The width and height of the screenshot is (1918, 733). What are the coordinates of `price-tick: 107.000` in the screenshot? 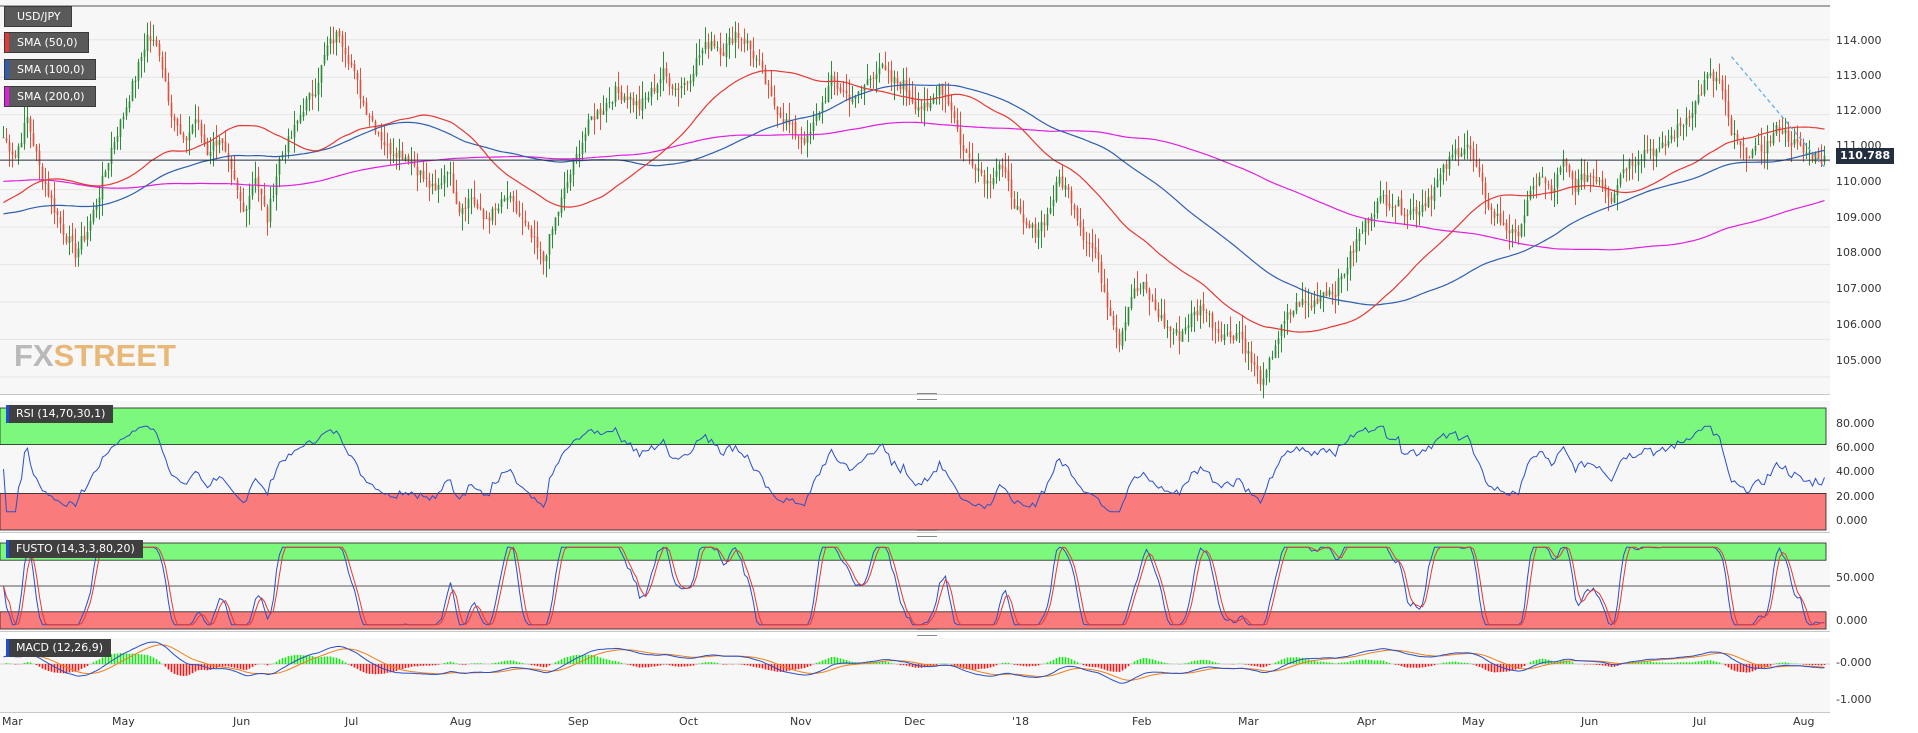 It's located at (1859, 288).